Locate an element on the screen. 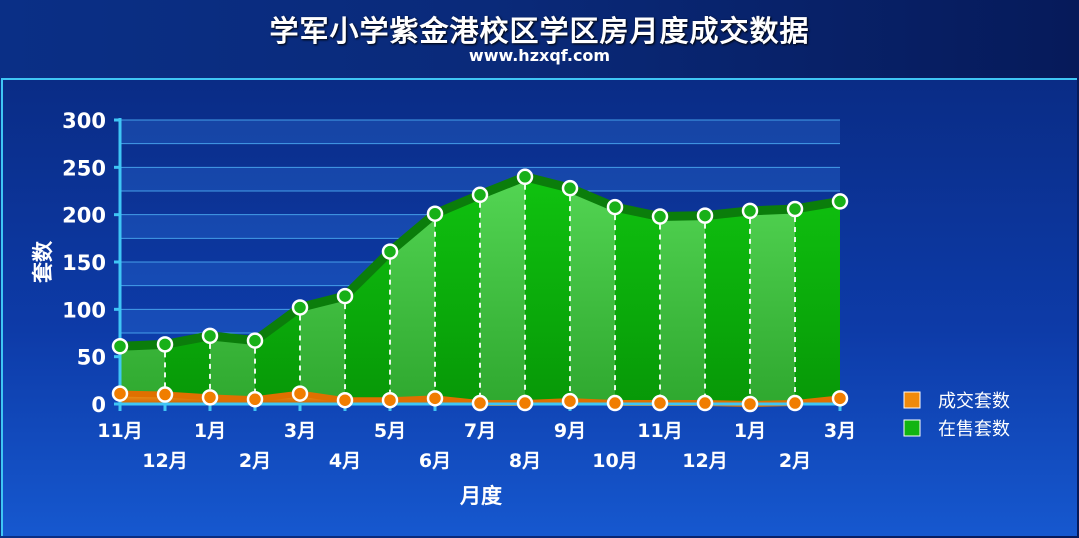 The height and width of the screenshot is (538, 1079). x-axis-label: 月度 is located at coordinates (480, 496).